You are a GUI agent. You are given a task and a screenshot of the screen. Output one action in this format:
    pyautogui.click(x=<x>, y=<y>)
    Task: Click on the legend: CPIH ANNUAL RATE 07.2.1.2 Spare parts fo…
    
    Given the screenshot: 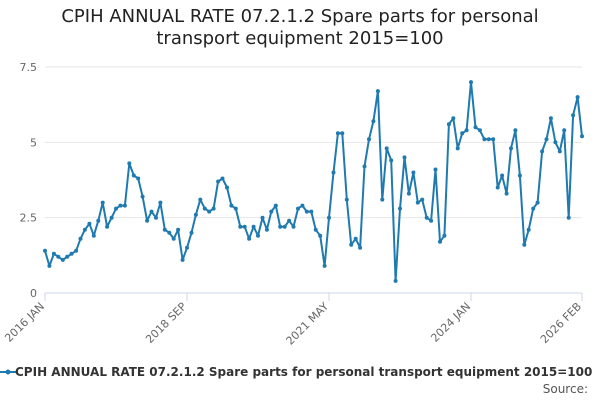 What is the action you would take?
    pyautogui.click(x=300, y=373)
    